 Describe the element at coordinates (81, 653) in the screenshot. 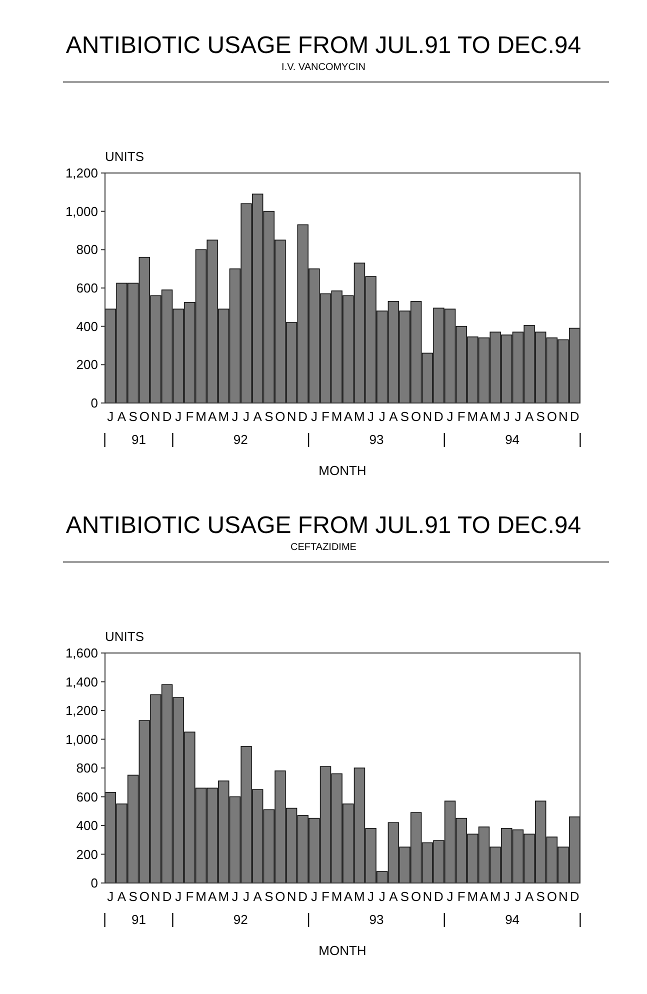

I see `y-tick-label: 1,600` at that location.